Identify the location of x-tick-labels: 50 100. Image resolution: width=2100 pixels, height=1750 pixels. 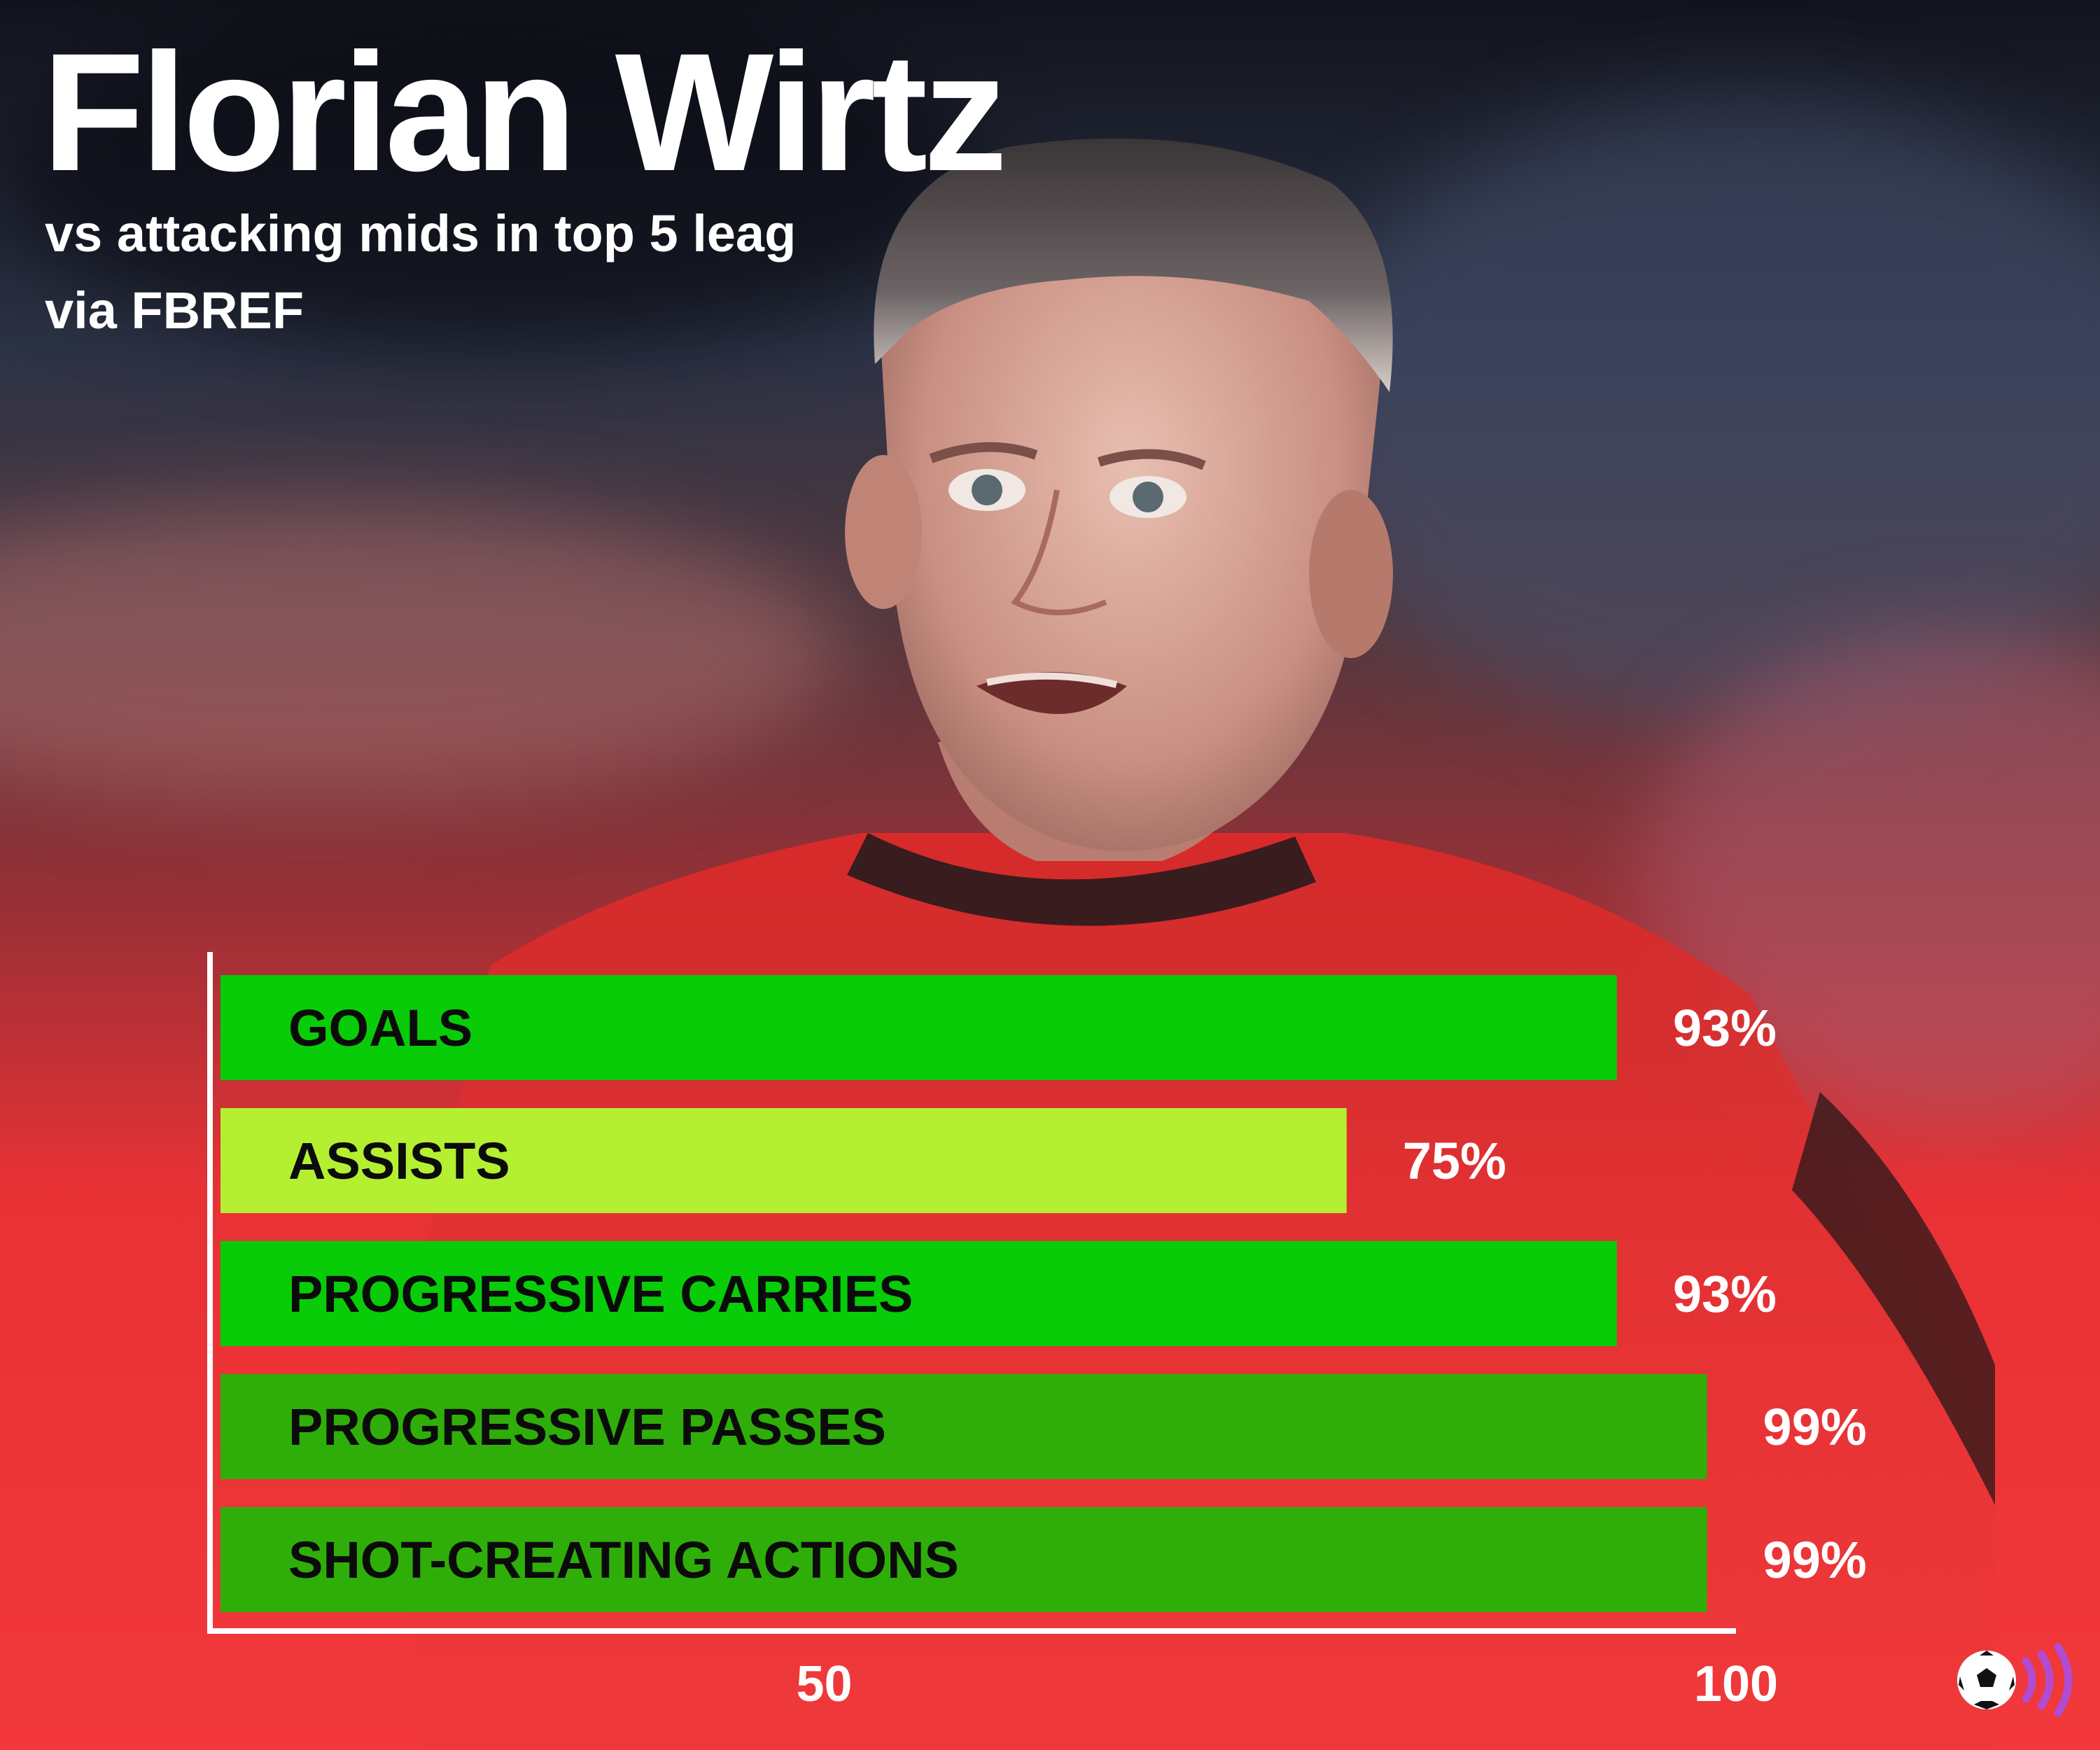
(1287, 1684).